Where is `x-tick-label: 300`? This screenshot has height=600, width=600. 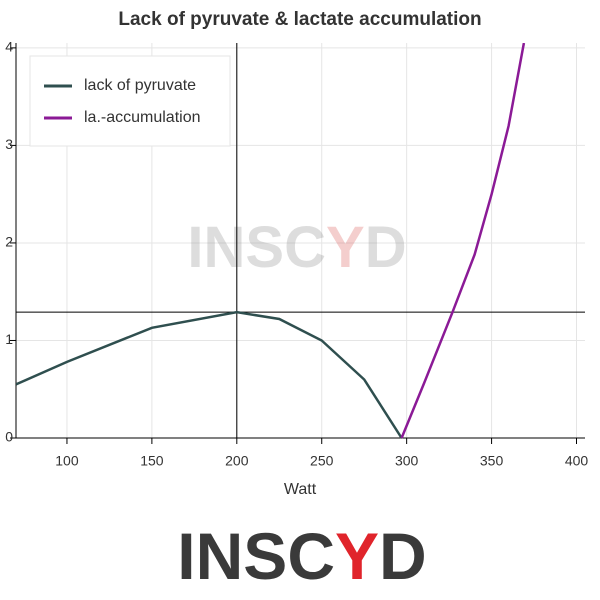
x-tick-label: 300 is located at coordinates (407, 461).